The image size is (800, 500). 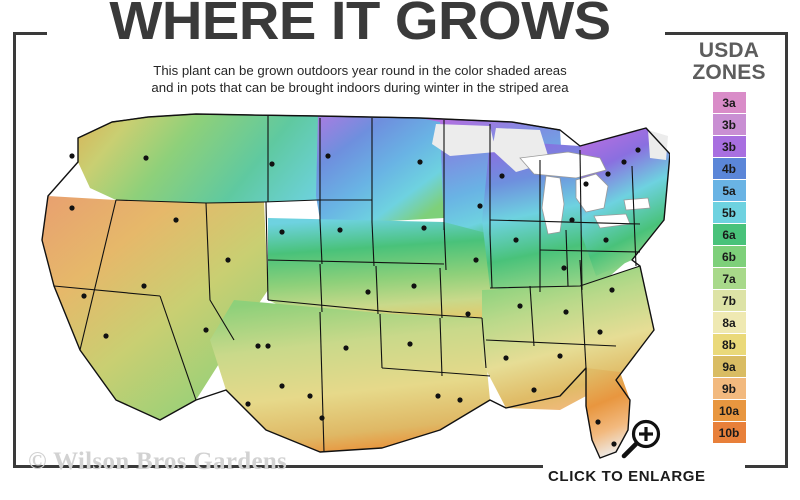 I want to click on legend-swatch-list: 3a 3b 3b 4b 5a 5b 6a 6b 7a 7b 8a 8b 9a 9b 10a 10b, so click(x=729, y=267).